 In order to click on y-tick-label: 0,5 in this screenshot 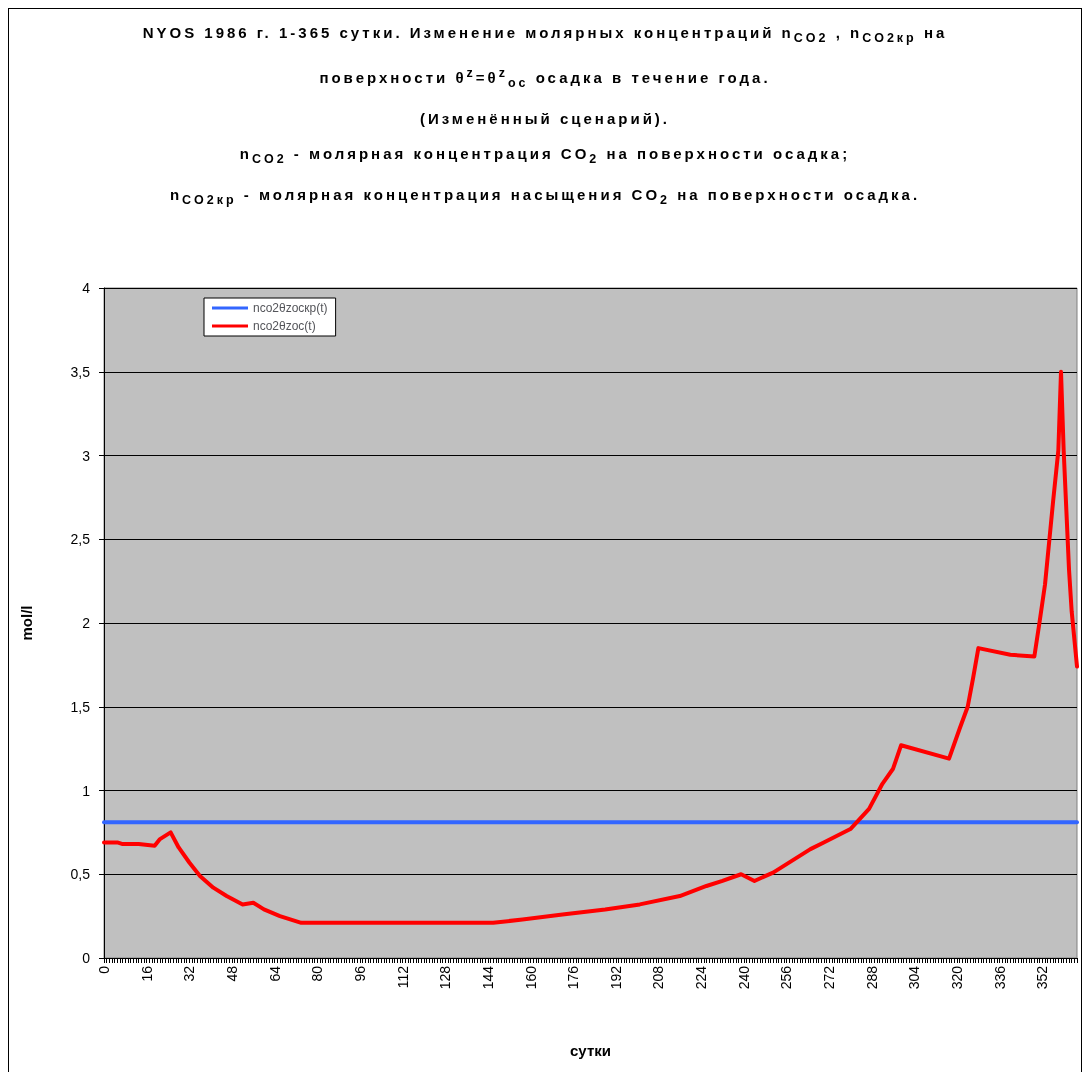, I will do `click(80, 874)`.